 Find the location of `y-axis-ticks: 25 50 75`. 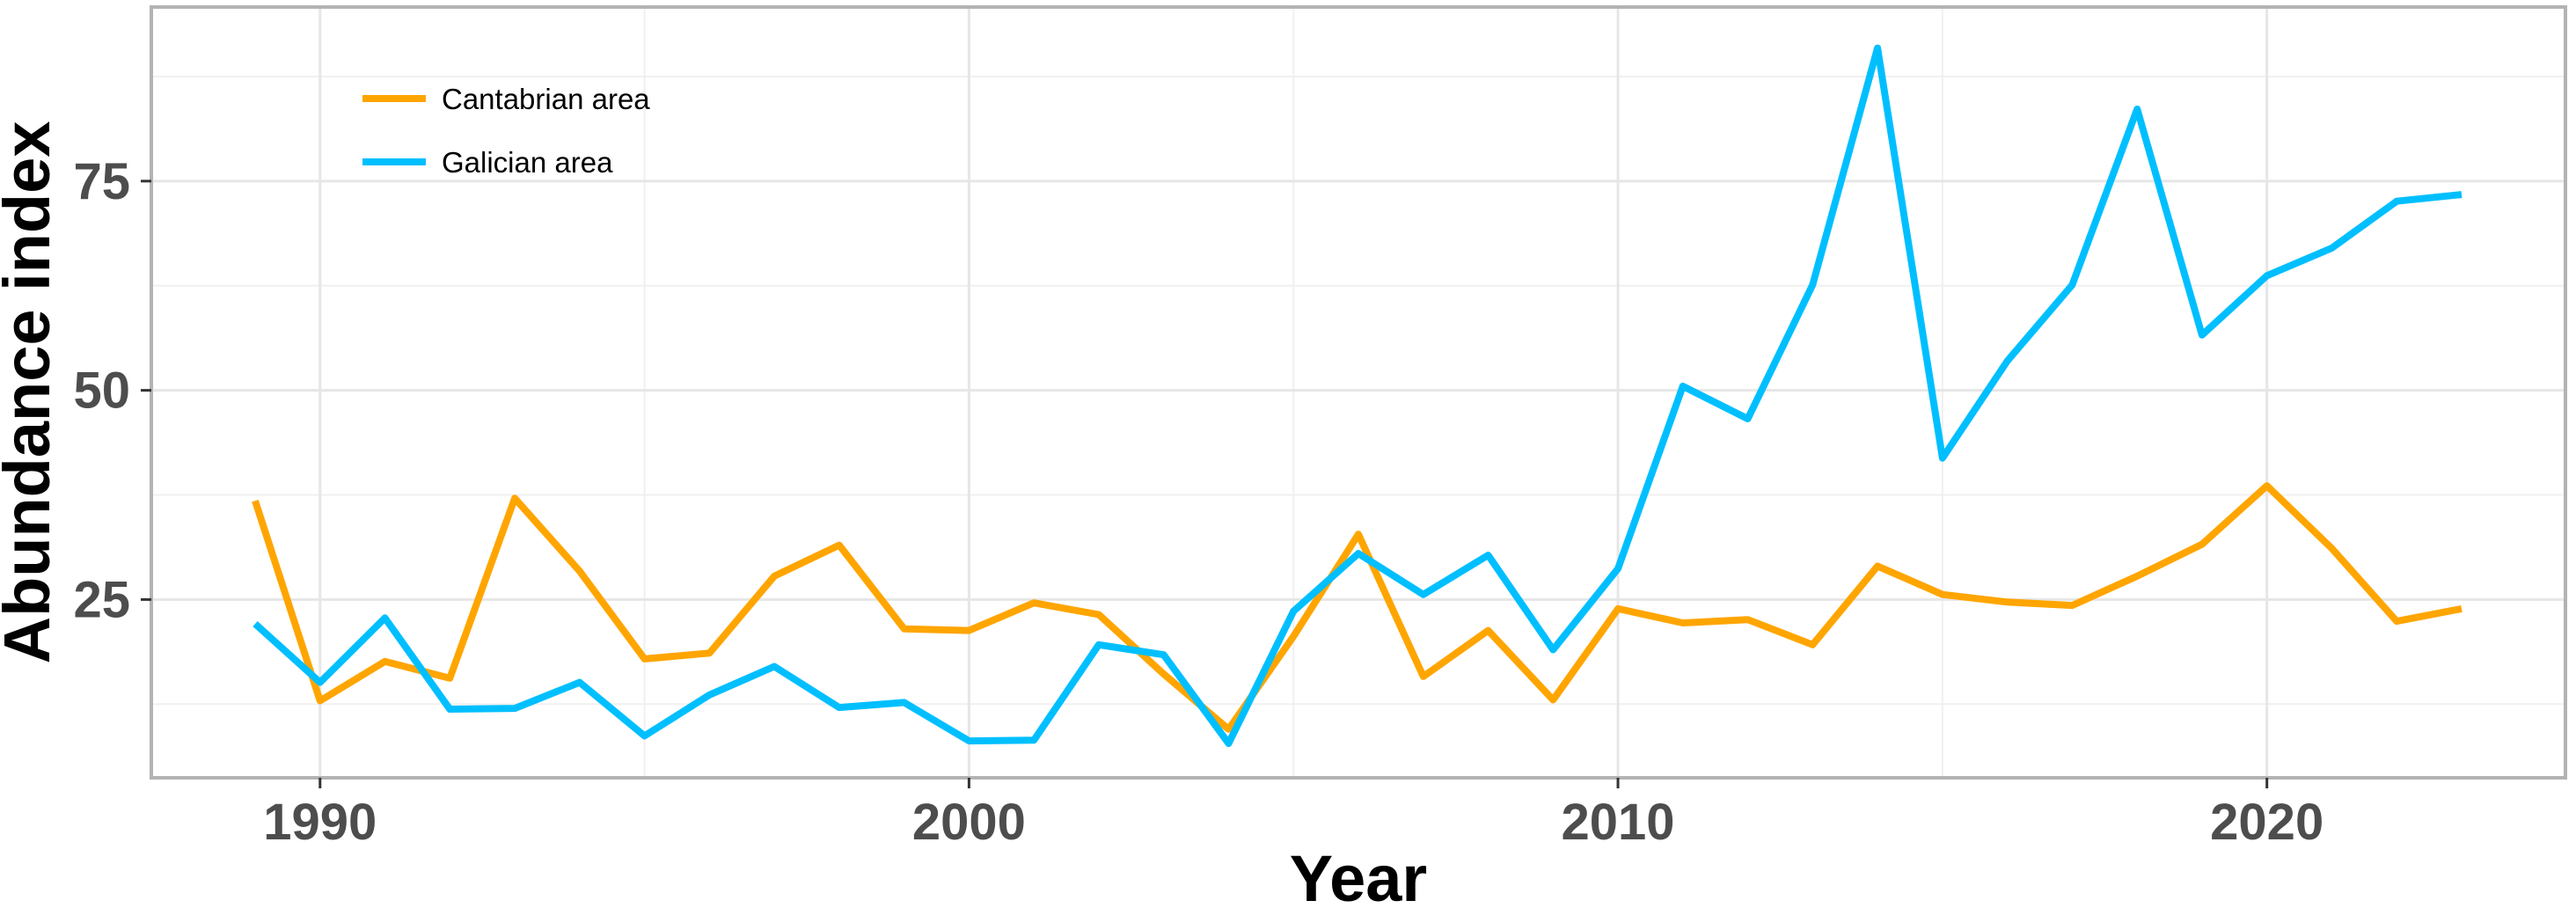

y-axis-ticks: 25 50 75 is located at coordinates (112, 390).